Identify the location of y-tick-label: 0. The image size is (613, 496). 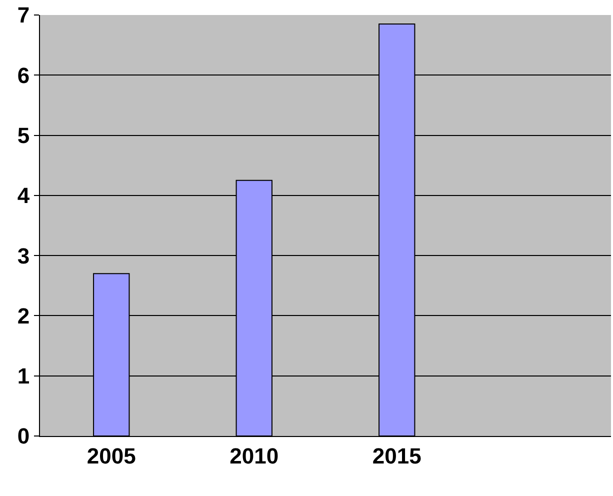
(23, 436).